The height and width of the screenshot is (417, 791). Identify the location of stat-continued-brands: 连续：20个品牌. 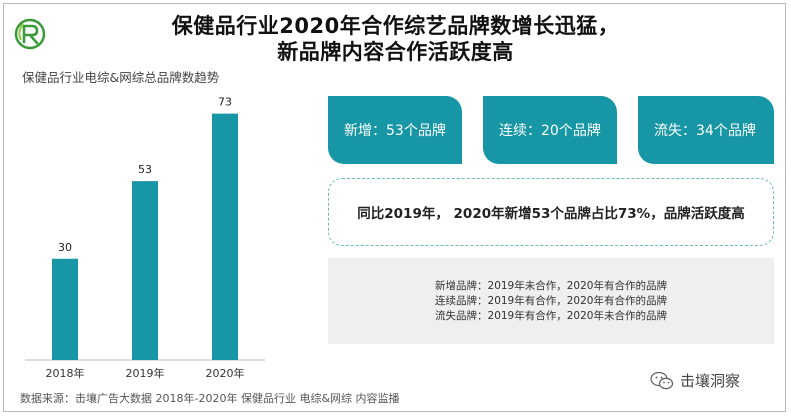
(550, 130).